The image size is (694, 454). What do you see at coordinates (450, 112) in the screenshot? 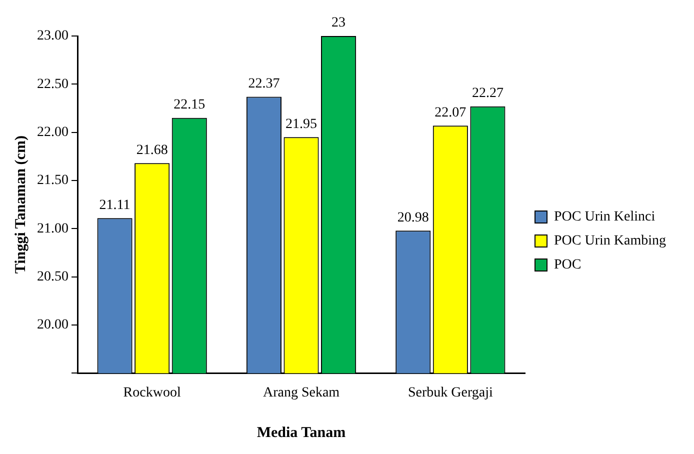
I see `data-label: 22.07` at bounding box center [450, 112].